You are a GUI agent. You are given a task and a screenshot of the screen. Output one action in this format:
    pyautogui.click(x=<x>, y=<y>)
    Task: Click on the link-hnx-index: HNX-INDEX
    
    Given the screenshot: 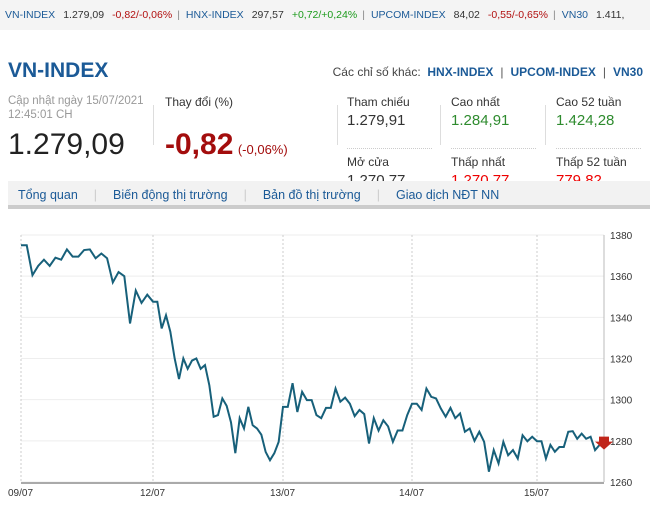 What is the action you would take?
    pyautogui.click(x=460, y=72)
    